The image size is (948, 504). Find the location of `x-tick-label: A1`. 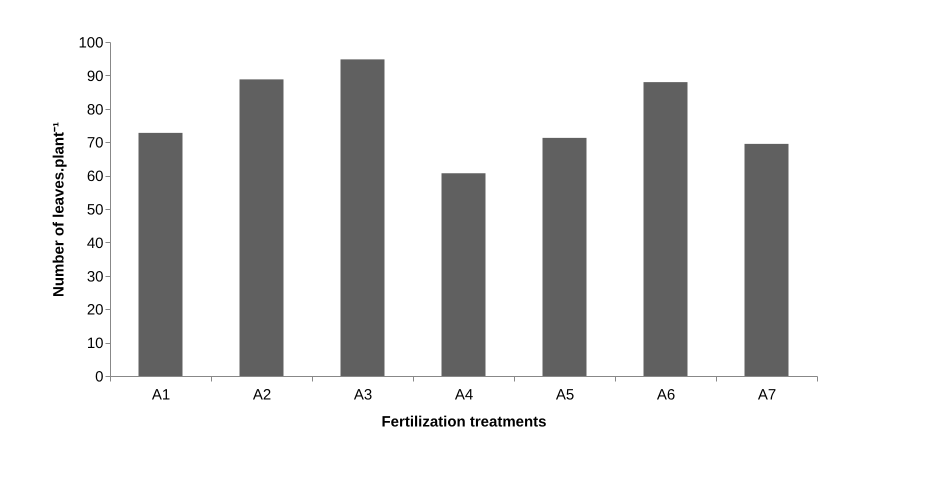

x-tick-label: A1 is located at coordinates (161, 395).